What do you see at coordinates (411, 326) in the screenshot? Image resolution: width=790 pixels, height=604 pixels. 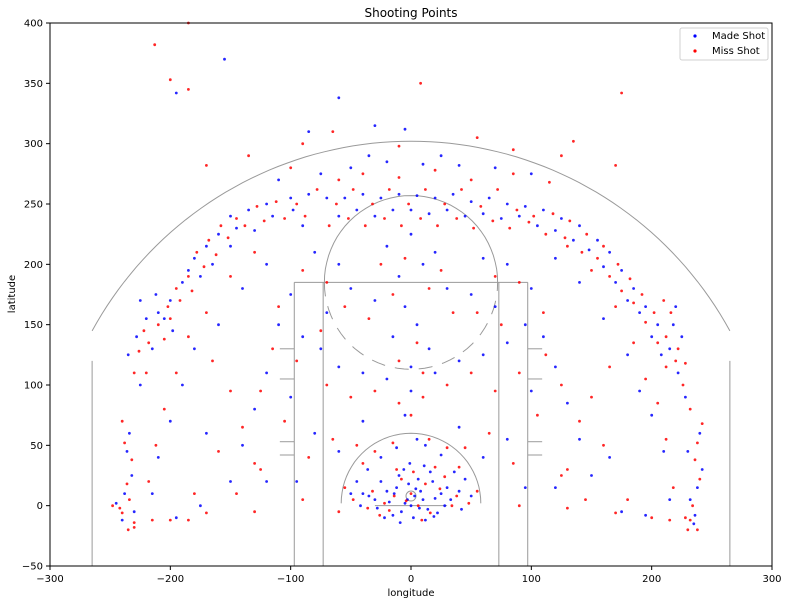 I see `court-free-throw-circle-bottom` at bounding box center [411, 326].